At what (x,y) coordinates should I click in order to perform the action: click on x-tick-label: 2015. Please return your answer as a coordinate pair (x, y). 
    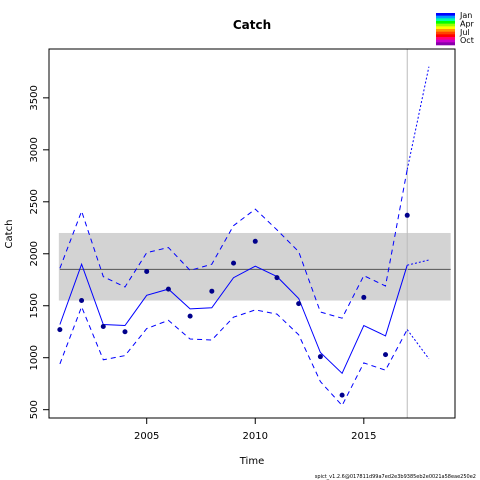
    Looking at the image, I should click on (363, 436).